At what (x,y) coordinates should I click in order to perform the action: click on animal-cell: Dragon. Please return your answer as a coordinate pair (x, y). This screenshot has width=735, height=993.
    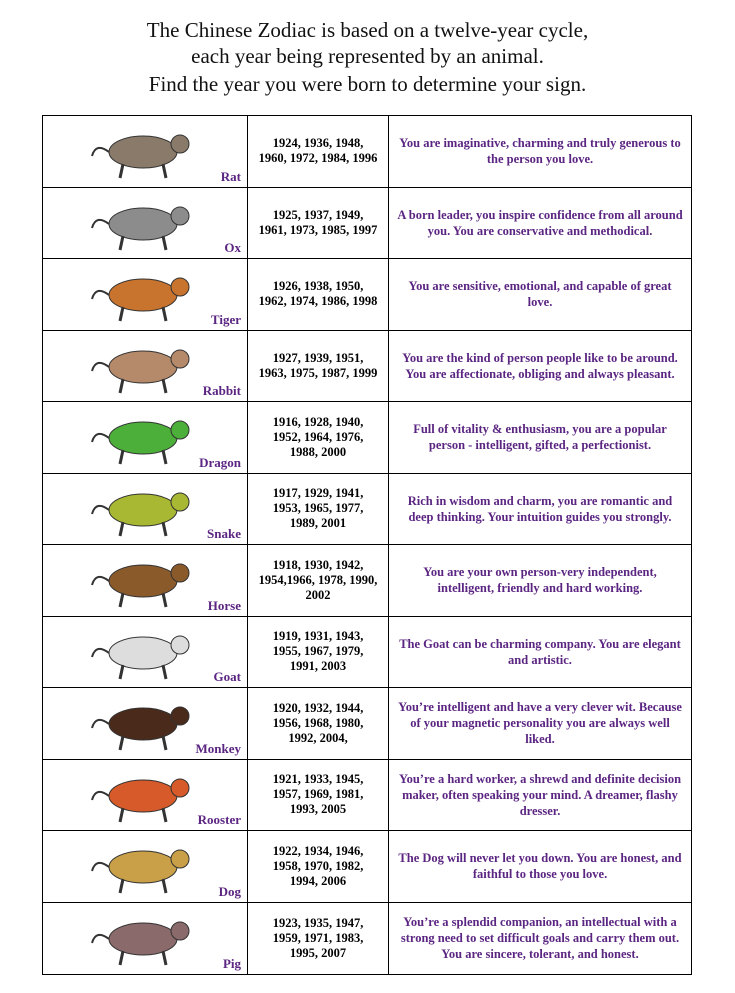
    Looking at the image, I should click on (145, 437).